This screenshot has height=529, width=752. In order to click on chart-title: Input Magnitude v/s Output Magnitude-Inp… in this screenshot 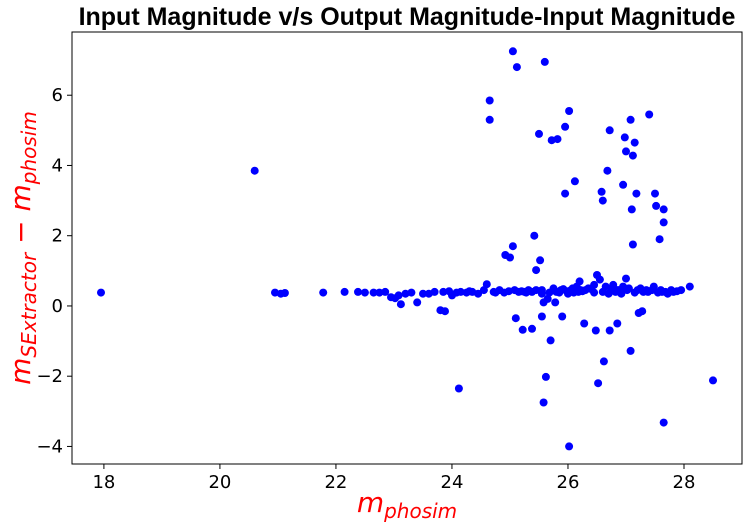, I will do `click(407, 17)`.